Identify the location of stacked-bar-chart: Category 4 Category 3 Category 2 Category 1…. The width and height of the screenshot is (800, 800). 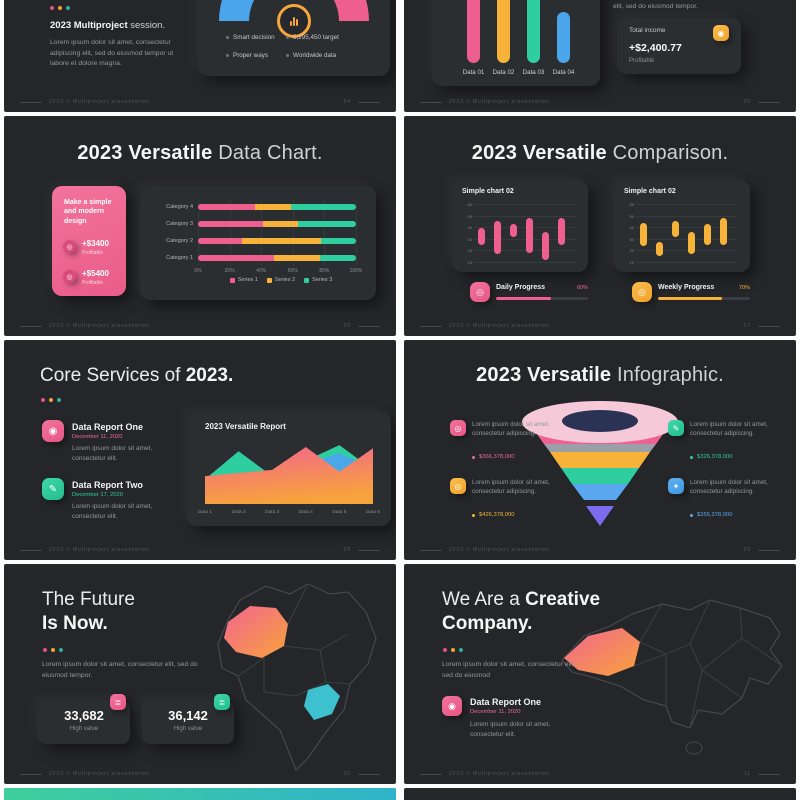
(258, 240).